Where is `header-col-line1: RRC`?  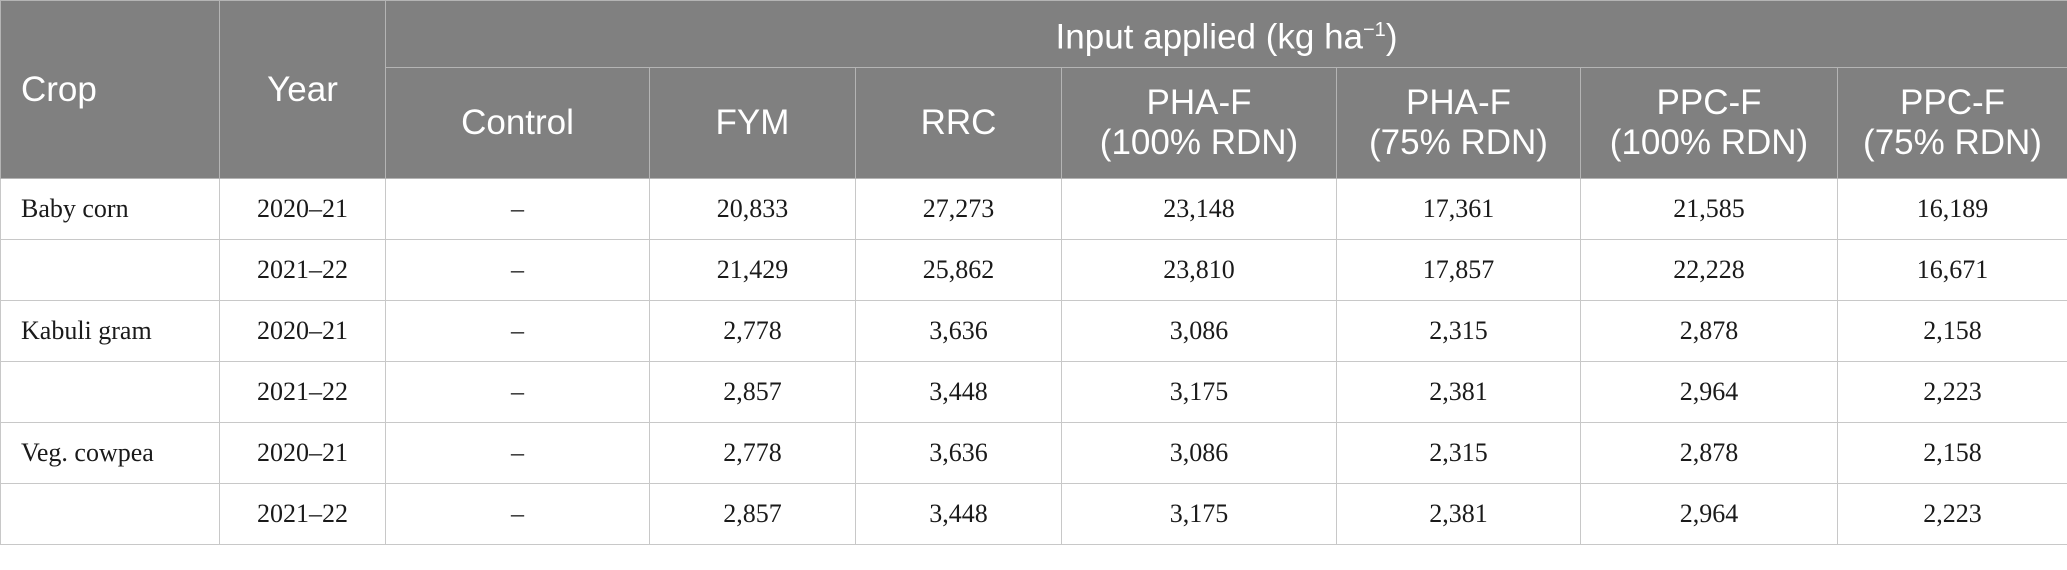
header-col-line1: RRC is located at coordinates (958, 122).